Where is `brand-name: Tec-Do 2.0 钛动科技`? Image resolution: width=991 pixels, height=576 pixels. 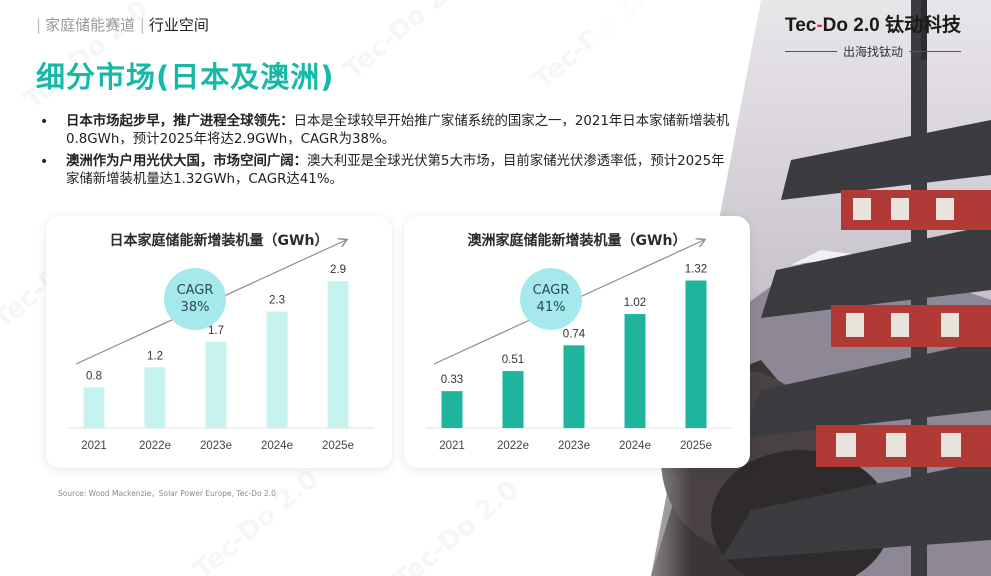
brand-name: Tec-Do 2.0 钛动科技 is located at coordinates (873, 23).